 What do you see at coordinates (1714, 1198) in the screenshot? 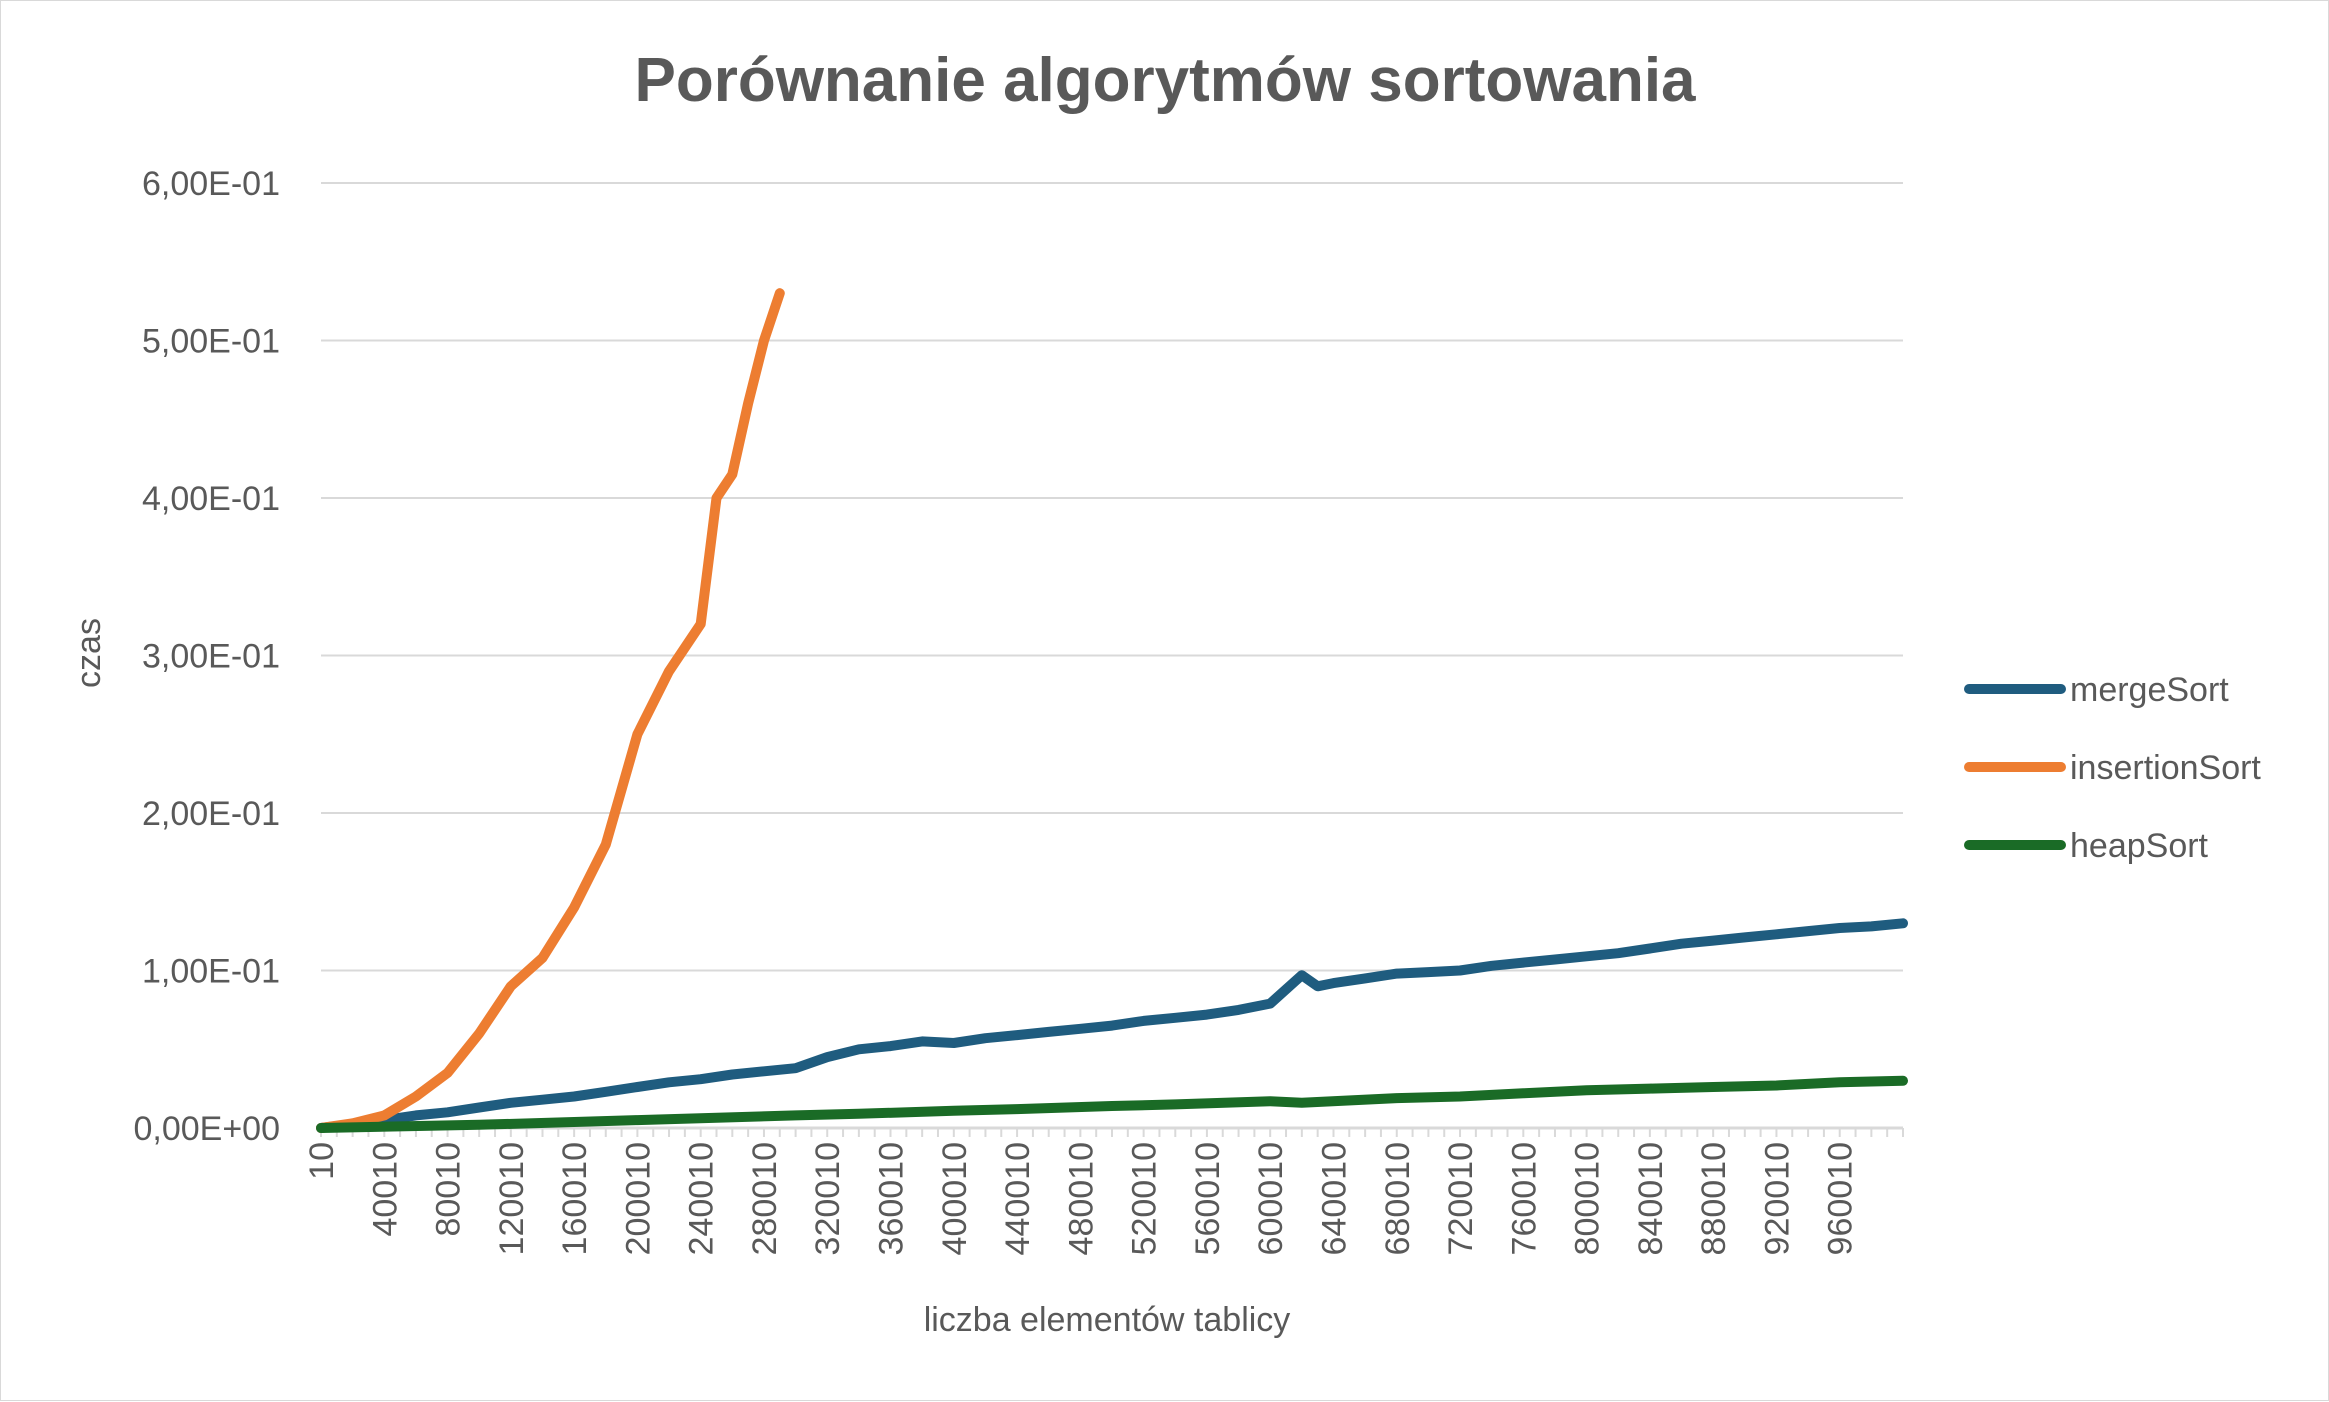
I see `x-tick-label: 880010` at bounding box center [1714, 1198].